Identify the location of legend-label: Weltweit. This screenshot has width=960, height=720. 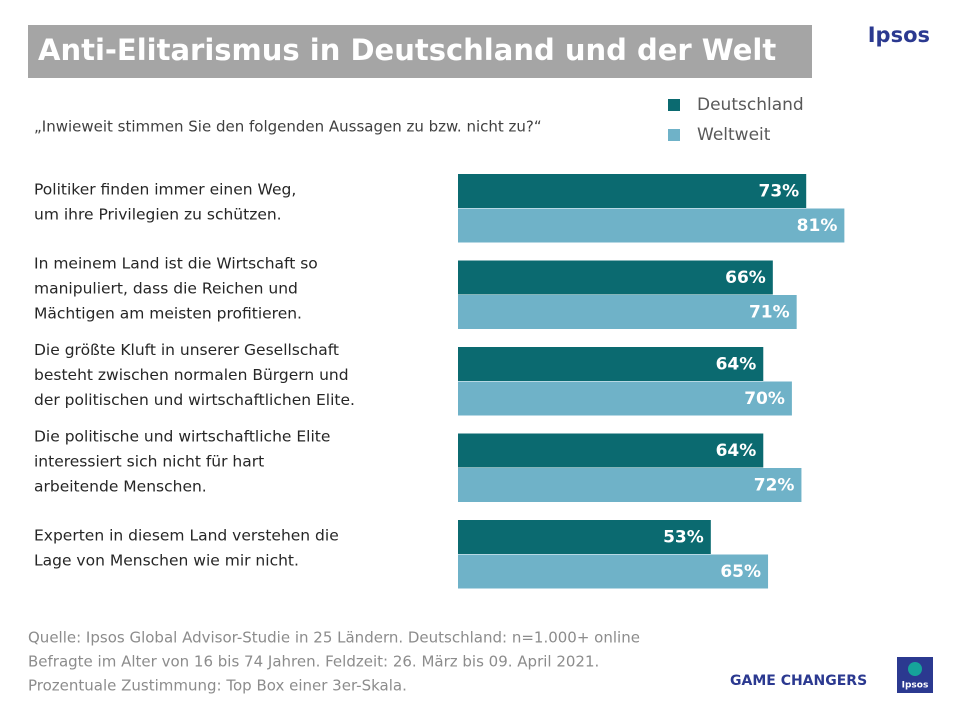
(734, 135).